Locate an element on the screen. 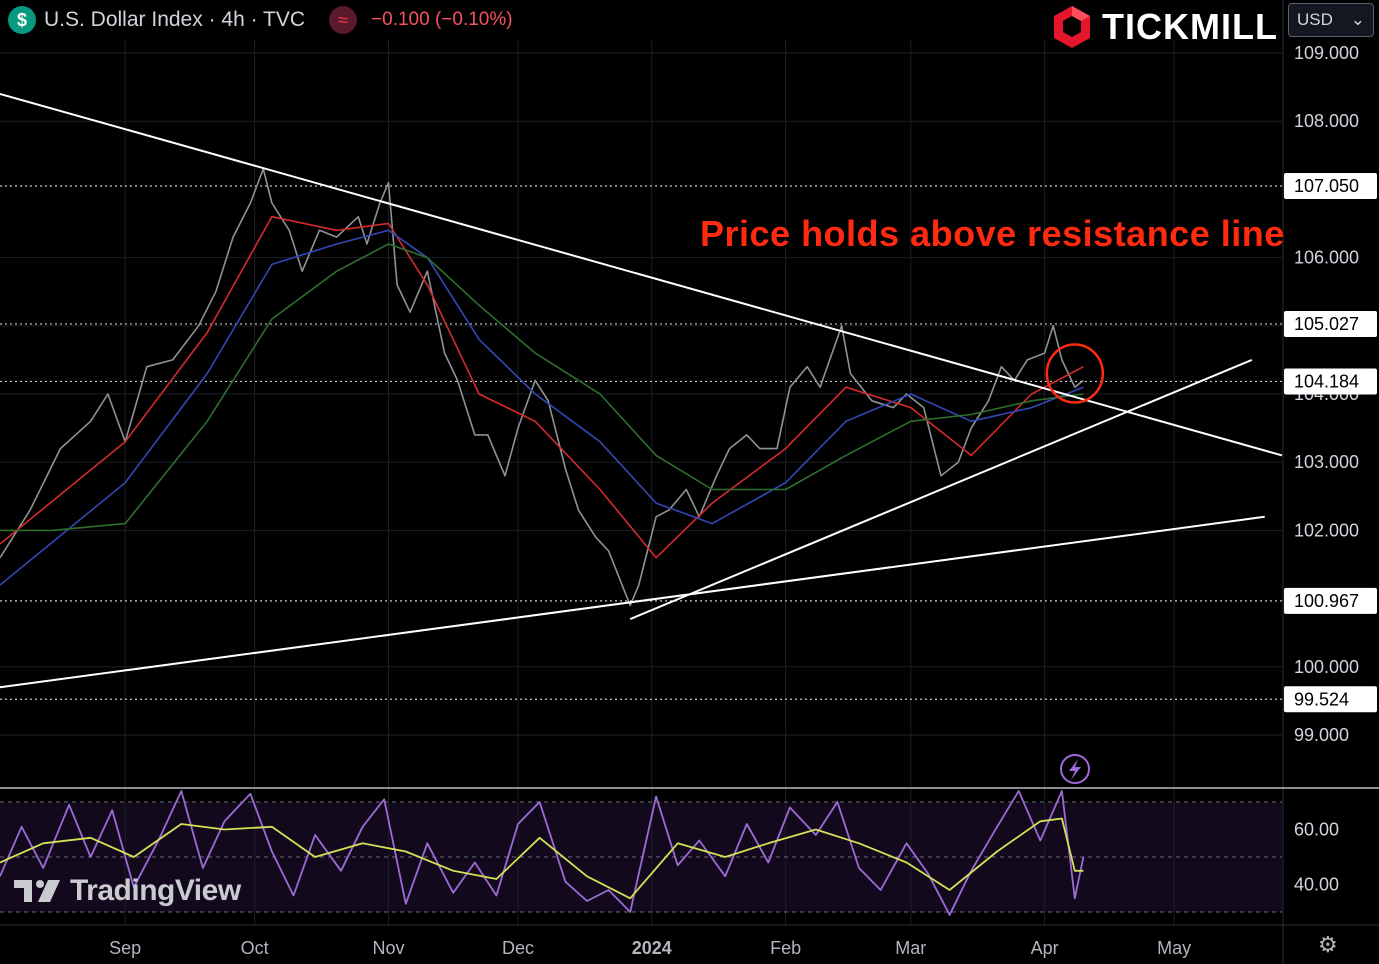 The width and height of the screenshot is (1379, 964). price-axis-label: 103.000 is located at coordinates (1326, 462).